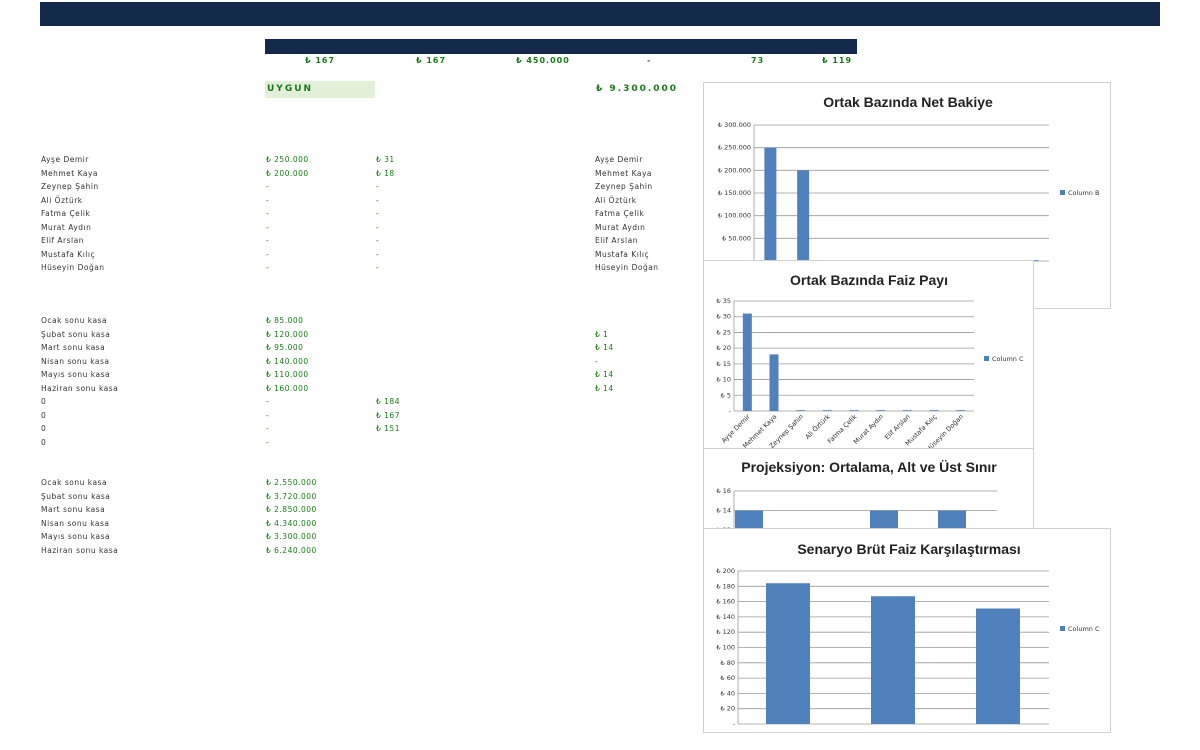  What do you see at coordinates (637, 89) in the screenshot?
I see `total-value: ₺ 9.300.000` at bounding box center [637, 89].